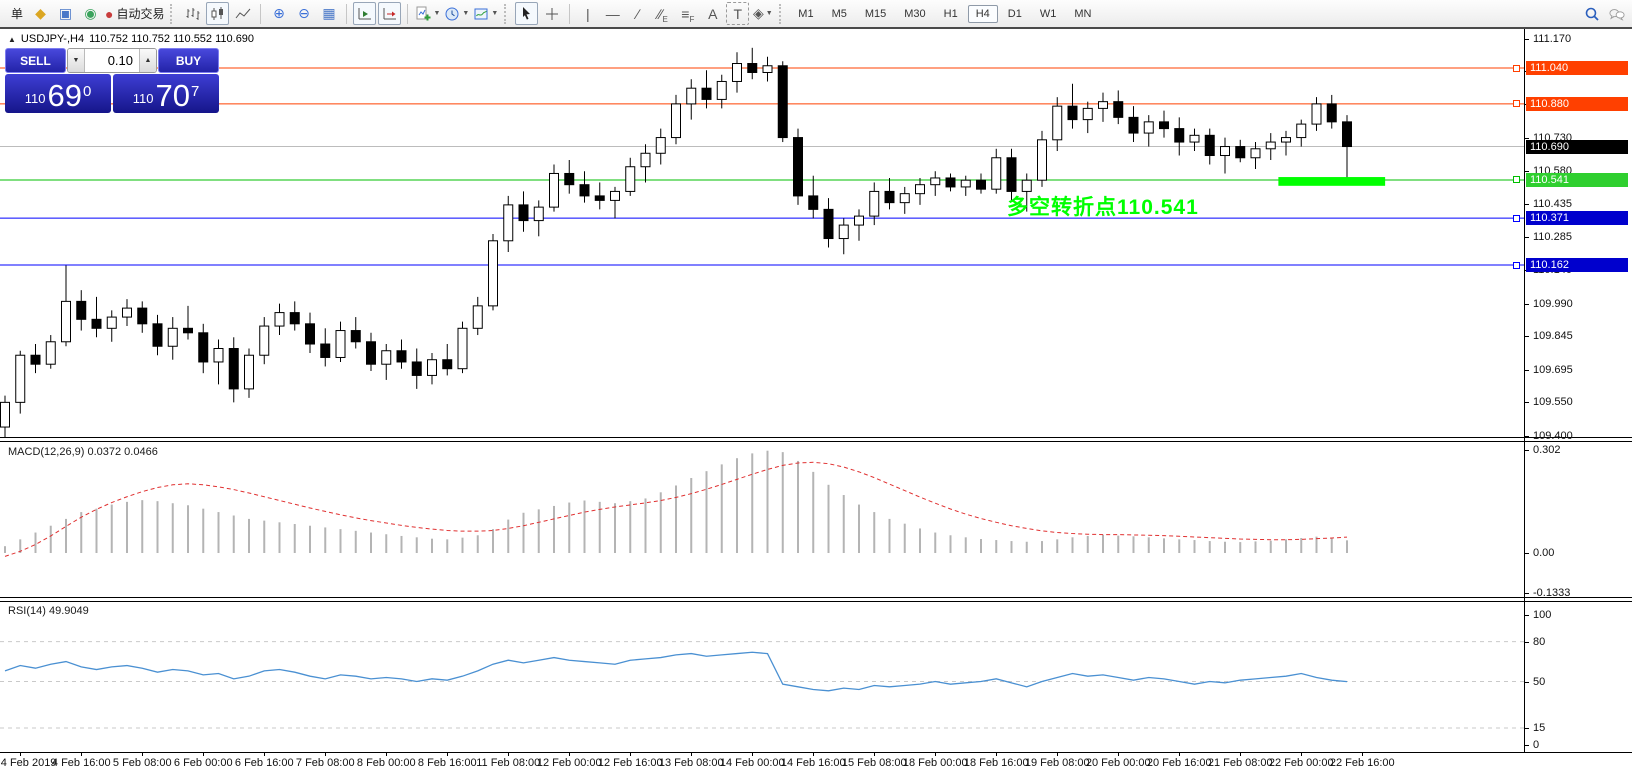  Describe the element at coordinates (35, 60) in the screenshot. I see `sell-button: SELL` at that location.